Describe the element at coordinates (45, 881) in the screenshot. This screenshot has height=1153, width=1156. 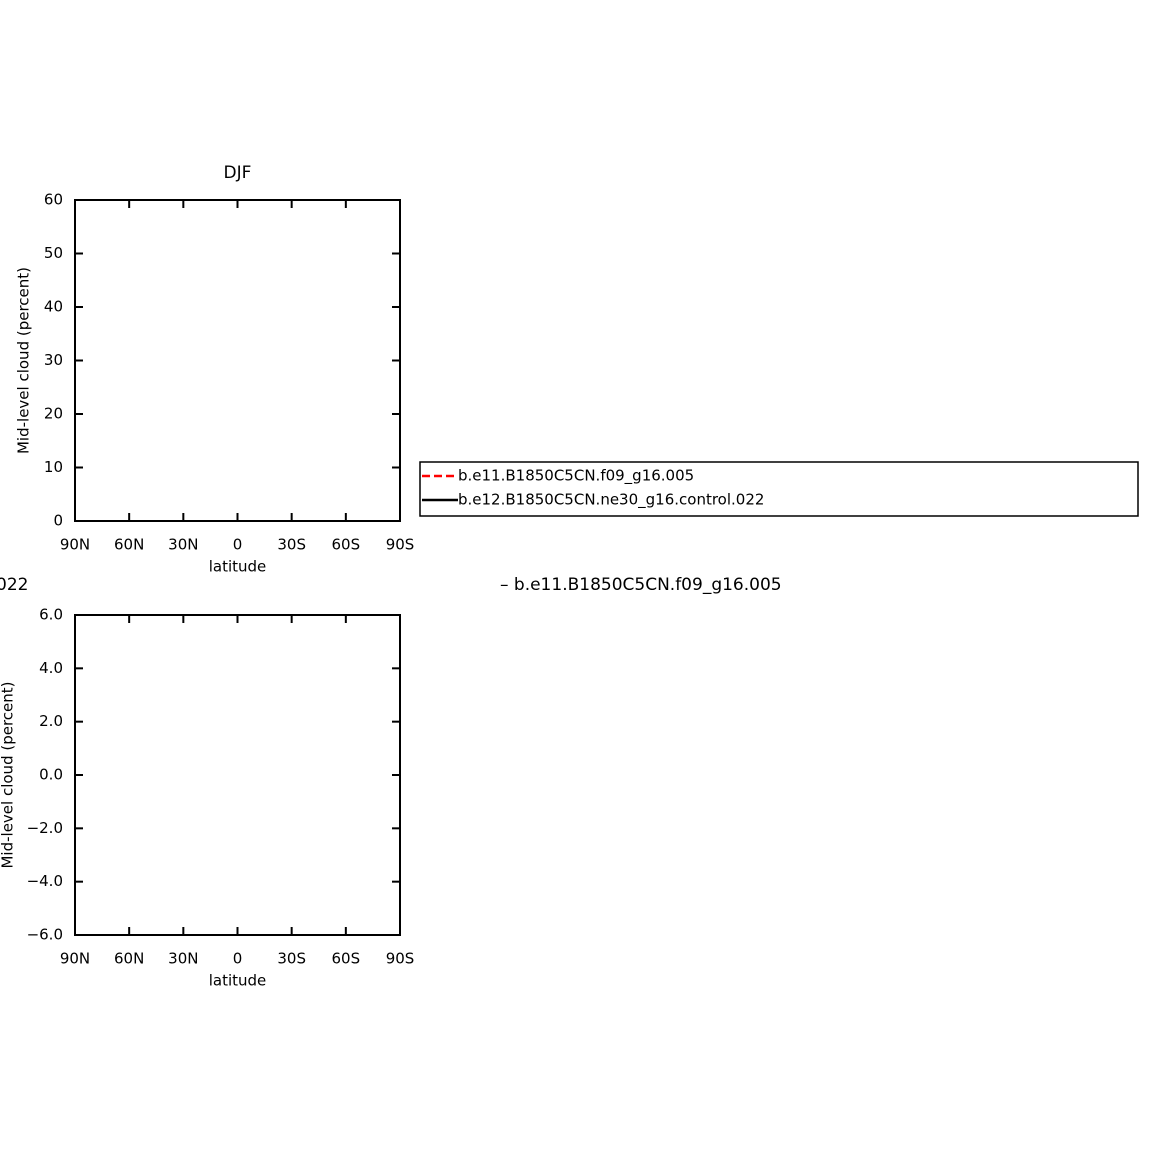
I see `y-tick-label: −4.0` at that location.